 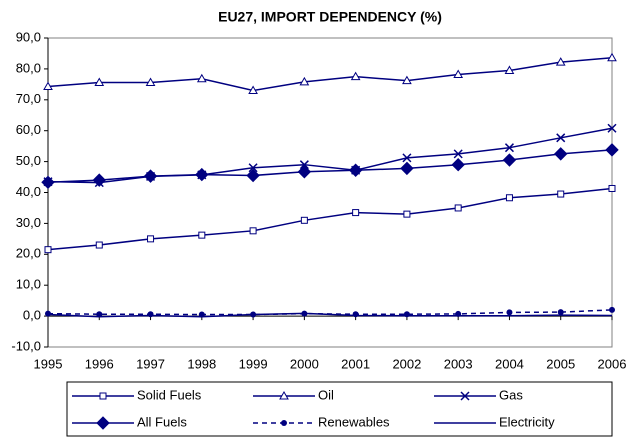 What do you see at coordinates (458, 363) in the screenshot?
I see `x-tick-label: 2003` at bounding box center [458, 363].